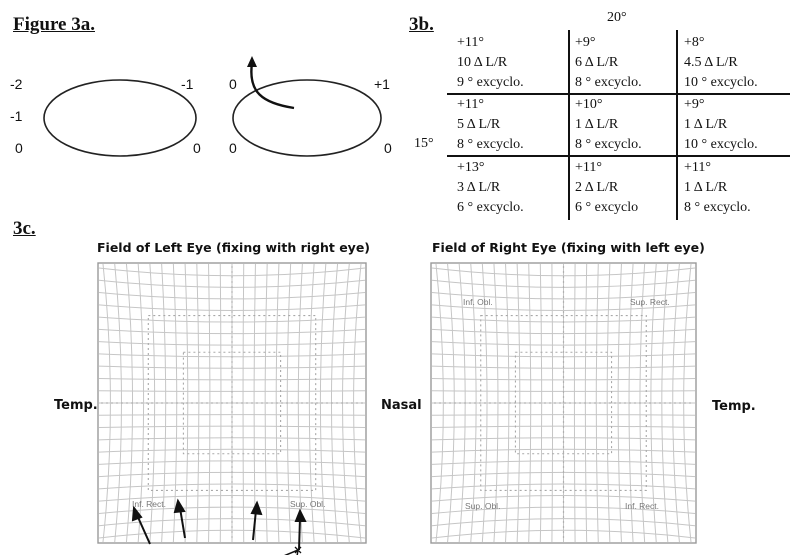 This screenshot has height=555, width=793. I want to click on left-corner-label-bl: Inf. Rect., so click(149, 504).